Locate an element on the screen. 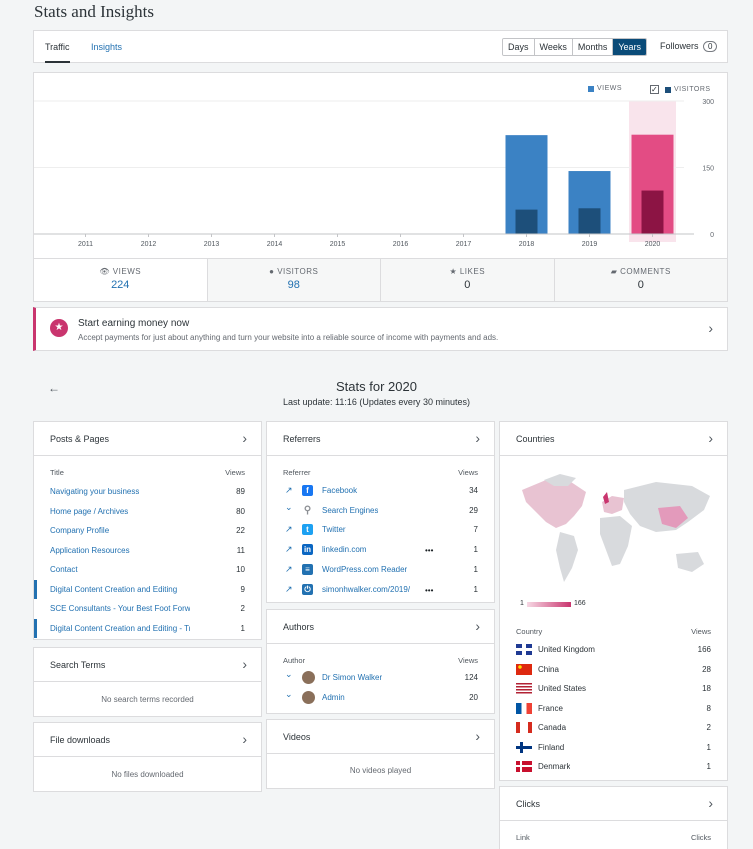 The image size is (753, 849). summary-likes: ★ LIKES 0 is located at coordinates (468, 280).